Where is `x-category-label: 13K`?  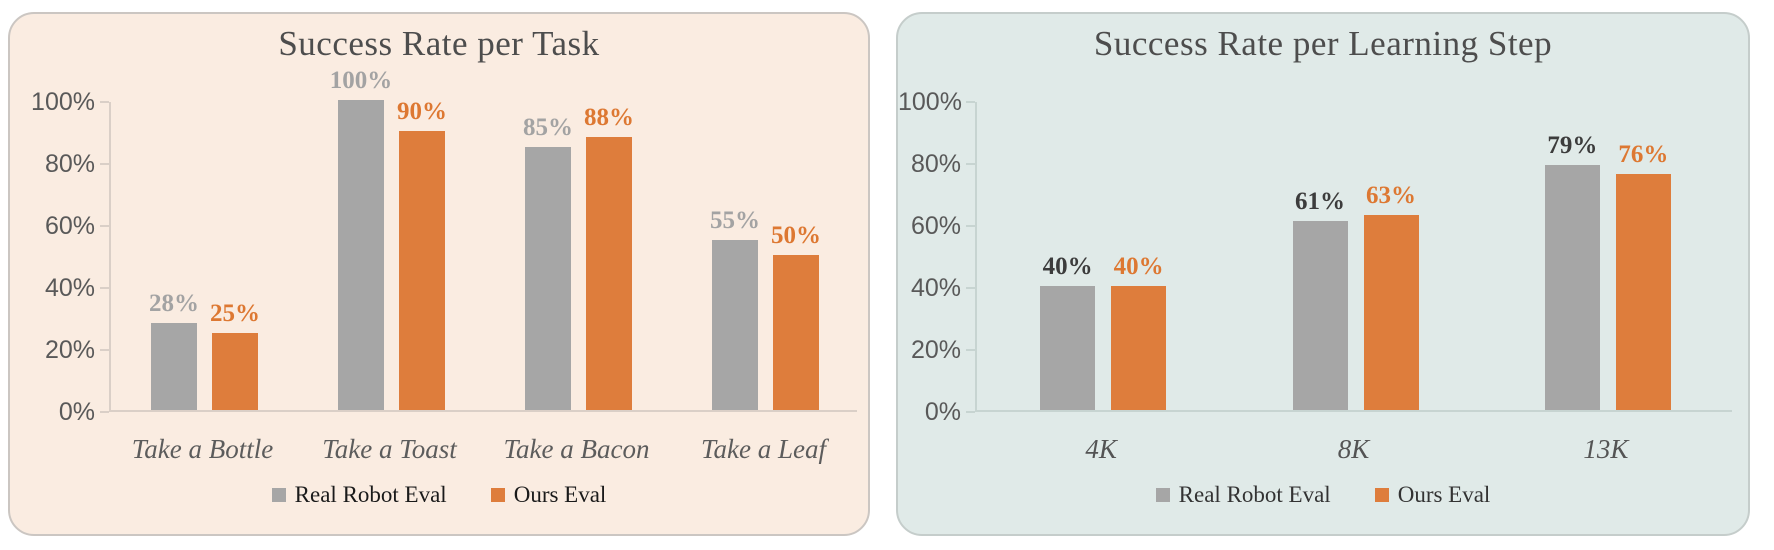 x-category-label: 13K is located at coordinates (1606, 449).